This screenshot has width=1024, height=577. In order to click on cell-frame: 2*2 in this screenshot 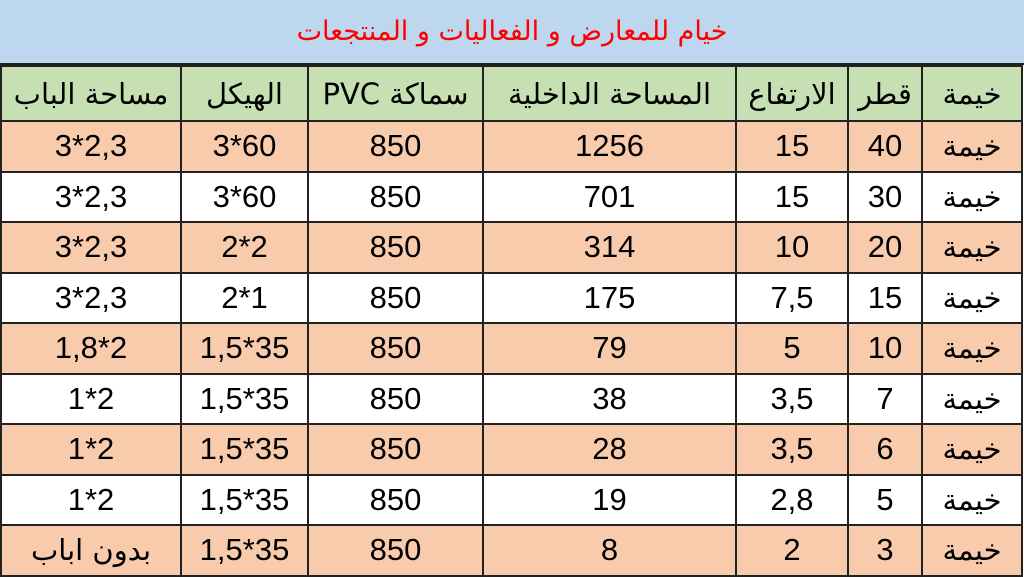, I will do `click(244, 247)`.